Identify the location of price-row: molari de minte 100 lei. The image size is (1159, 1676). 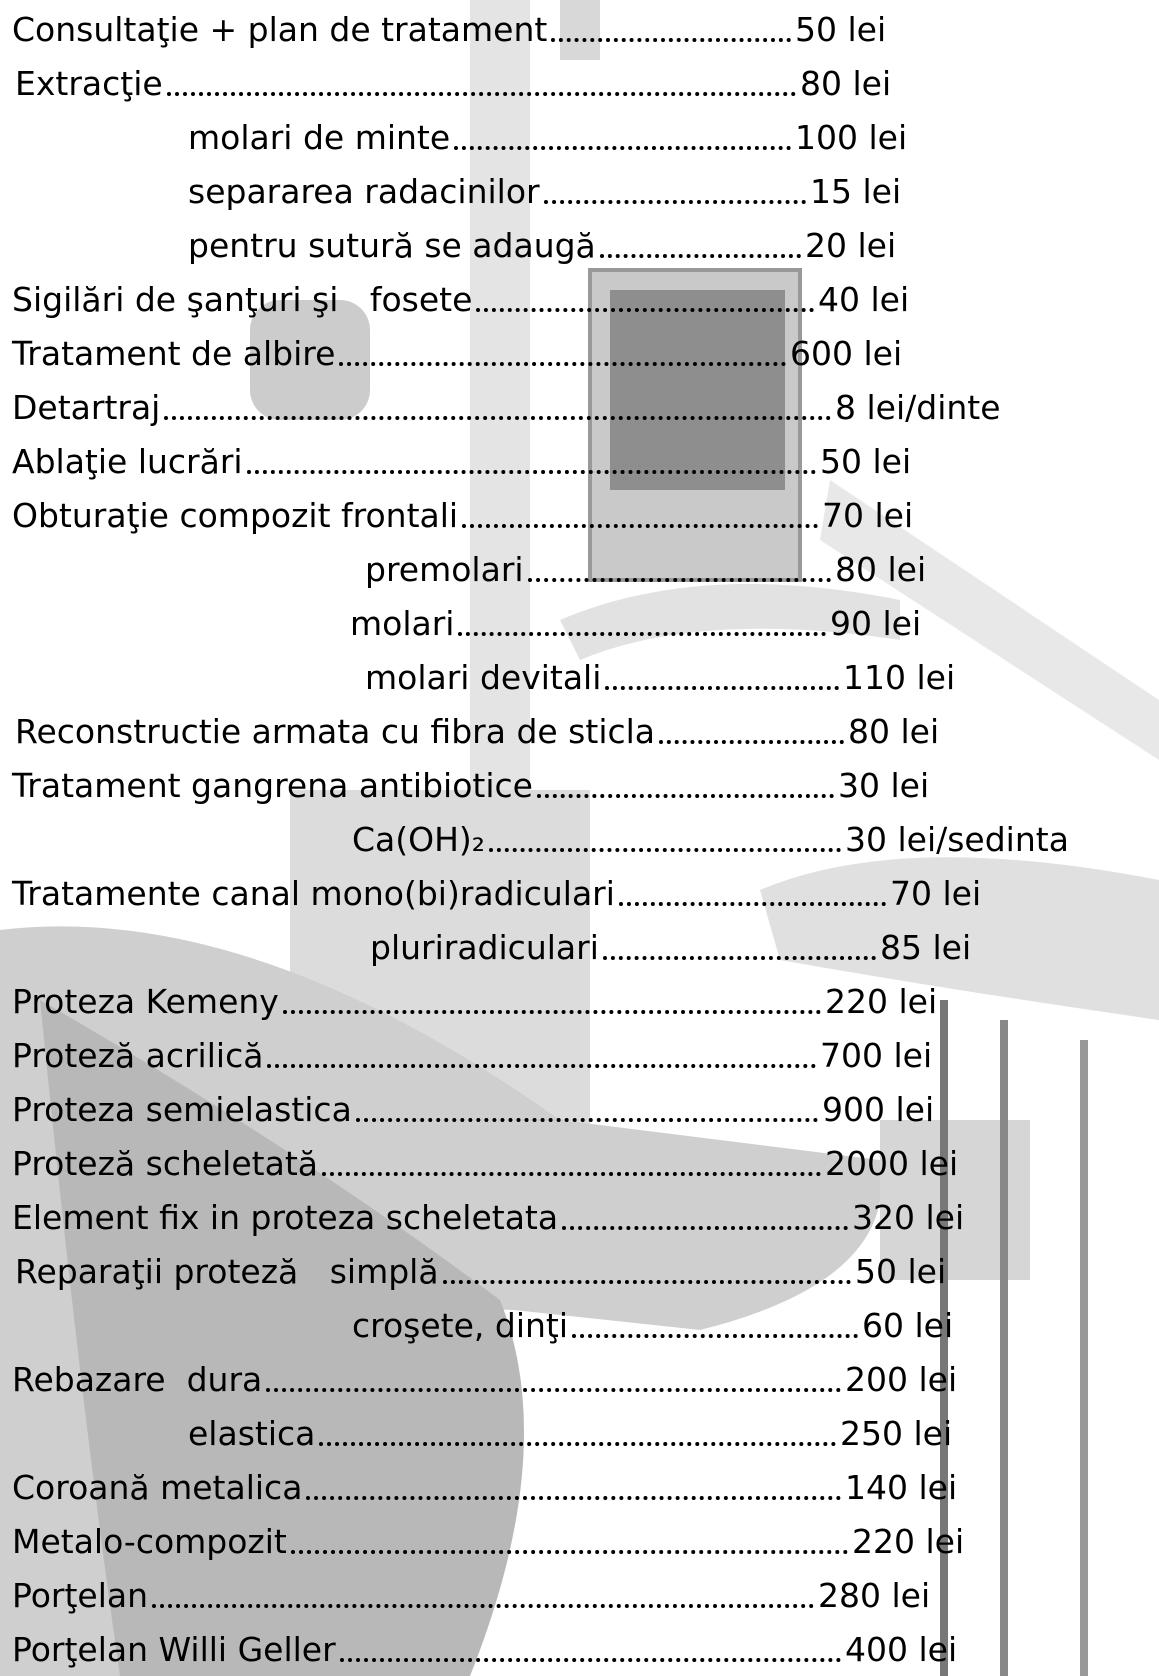
(579, 138).